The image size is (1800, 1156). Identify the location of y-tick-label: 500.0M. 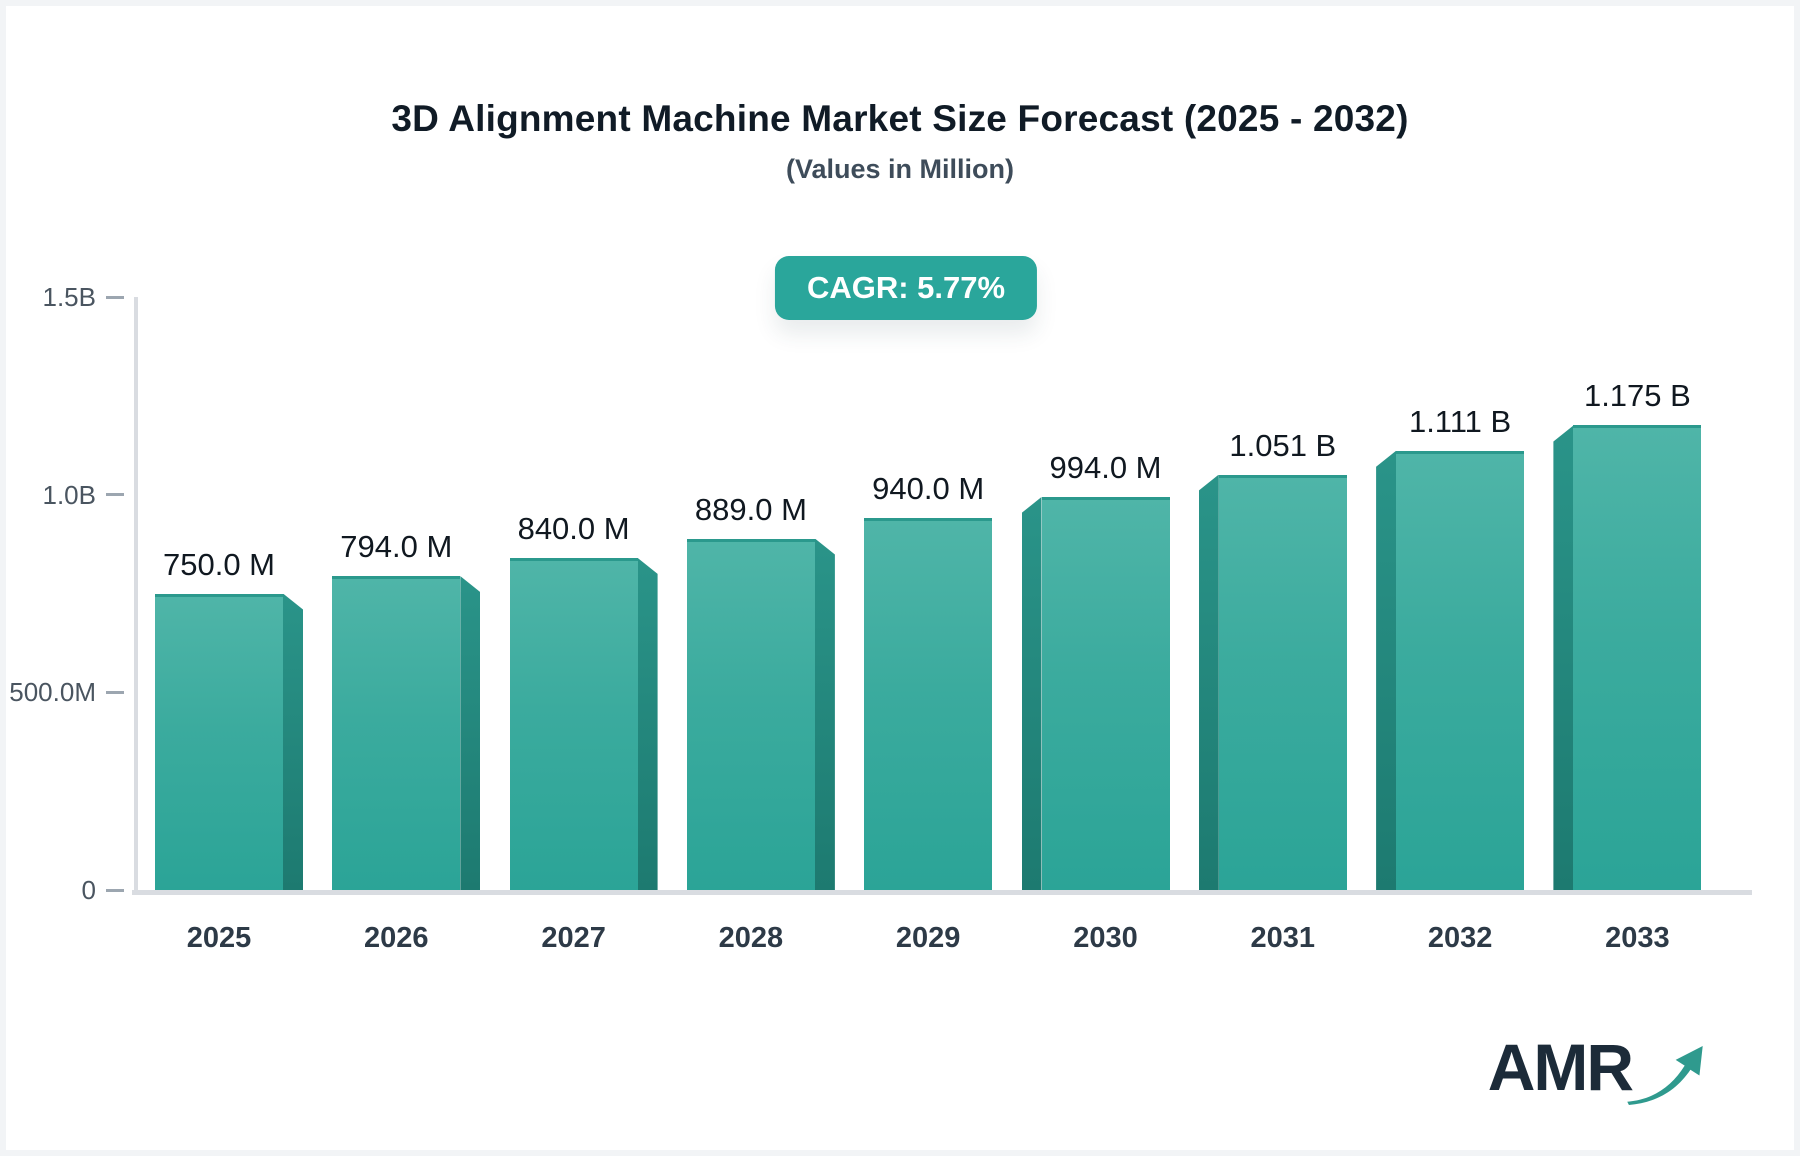
(52, 692).